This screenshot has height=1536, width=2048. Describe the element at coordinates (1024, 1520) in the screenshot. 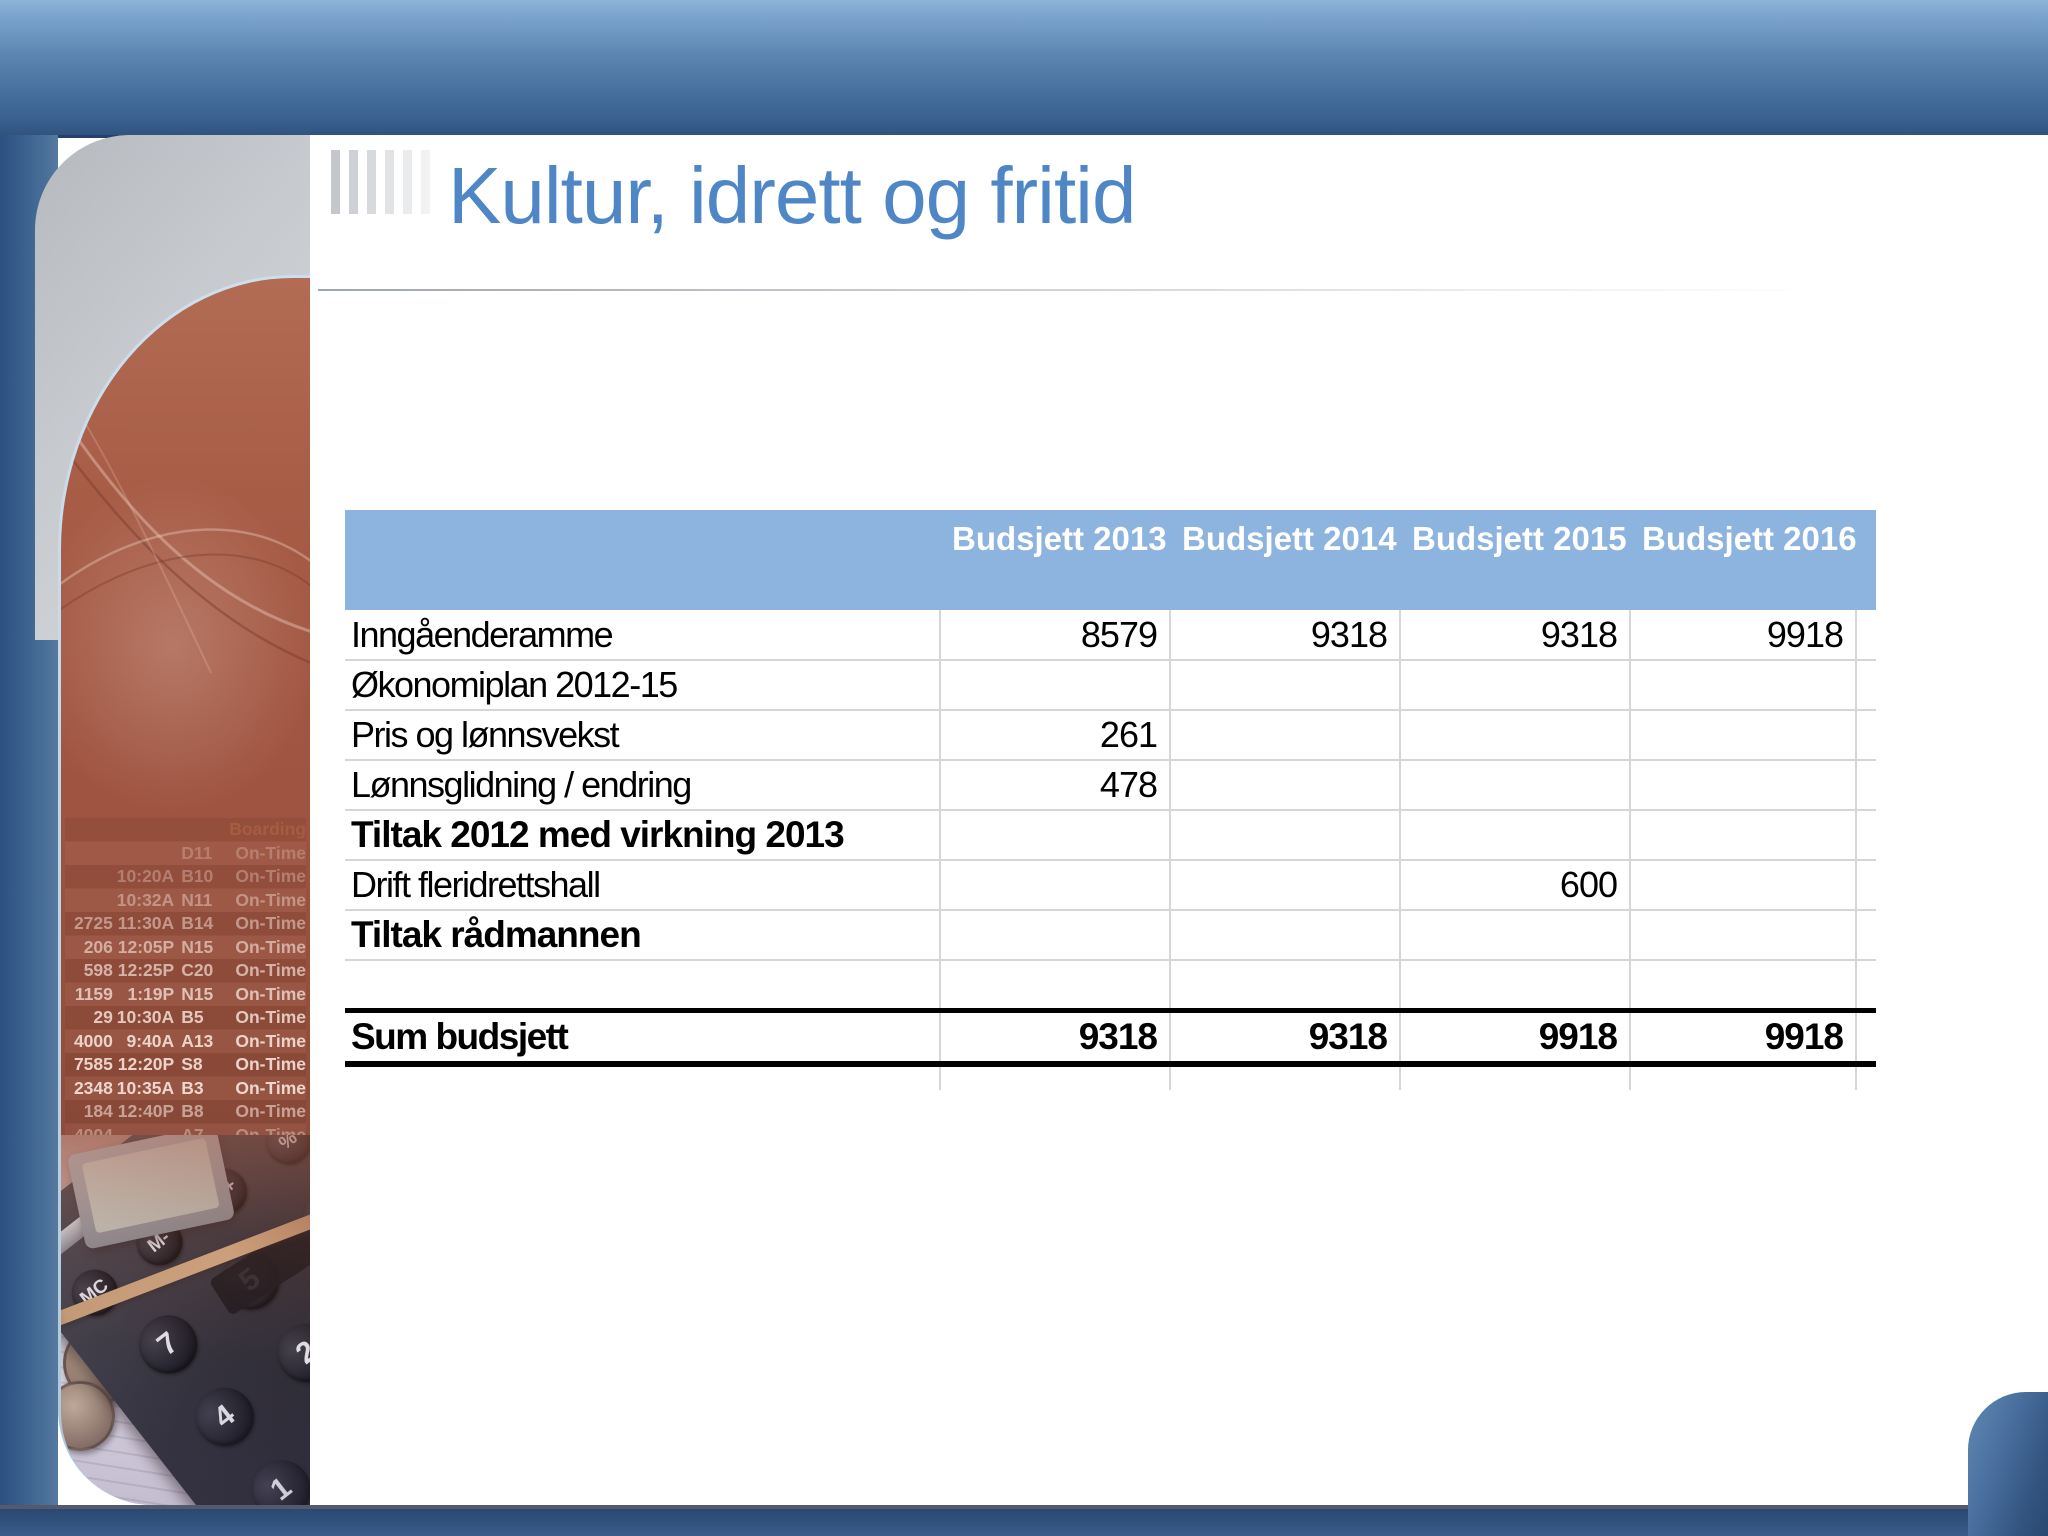

I see `frame-bottom-band` at that location.